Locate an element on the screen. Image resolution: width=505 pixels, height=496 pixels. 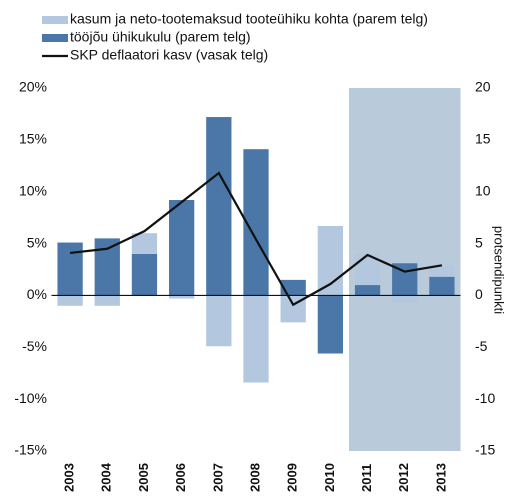
y2-tick-label: 10 is located at coordinates (483, 190).